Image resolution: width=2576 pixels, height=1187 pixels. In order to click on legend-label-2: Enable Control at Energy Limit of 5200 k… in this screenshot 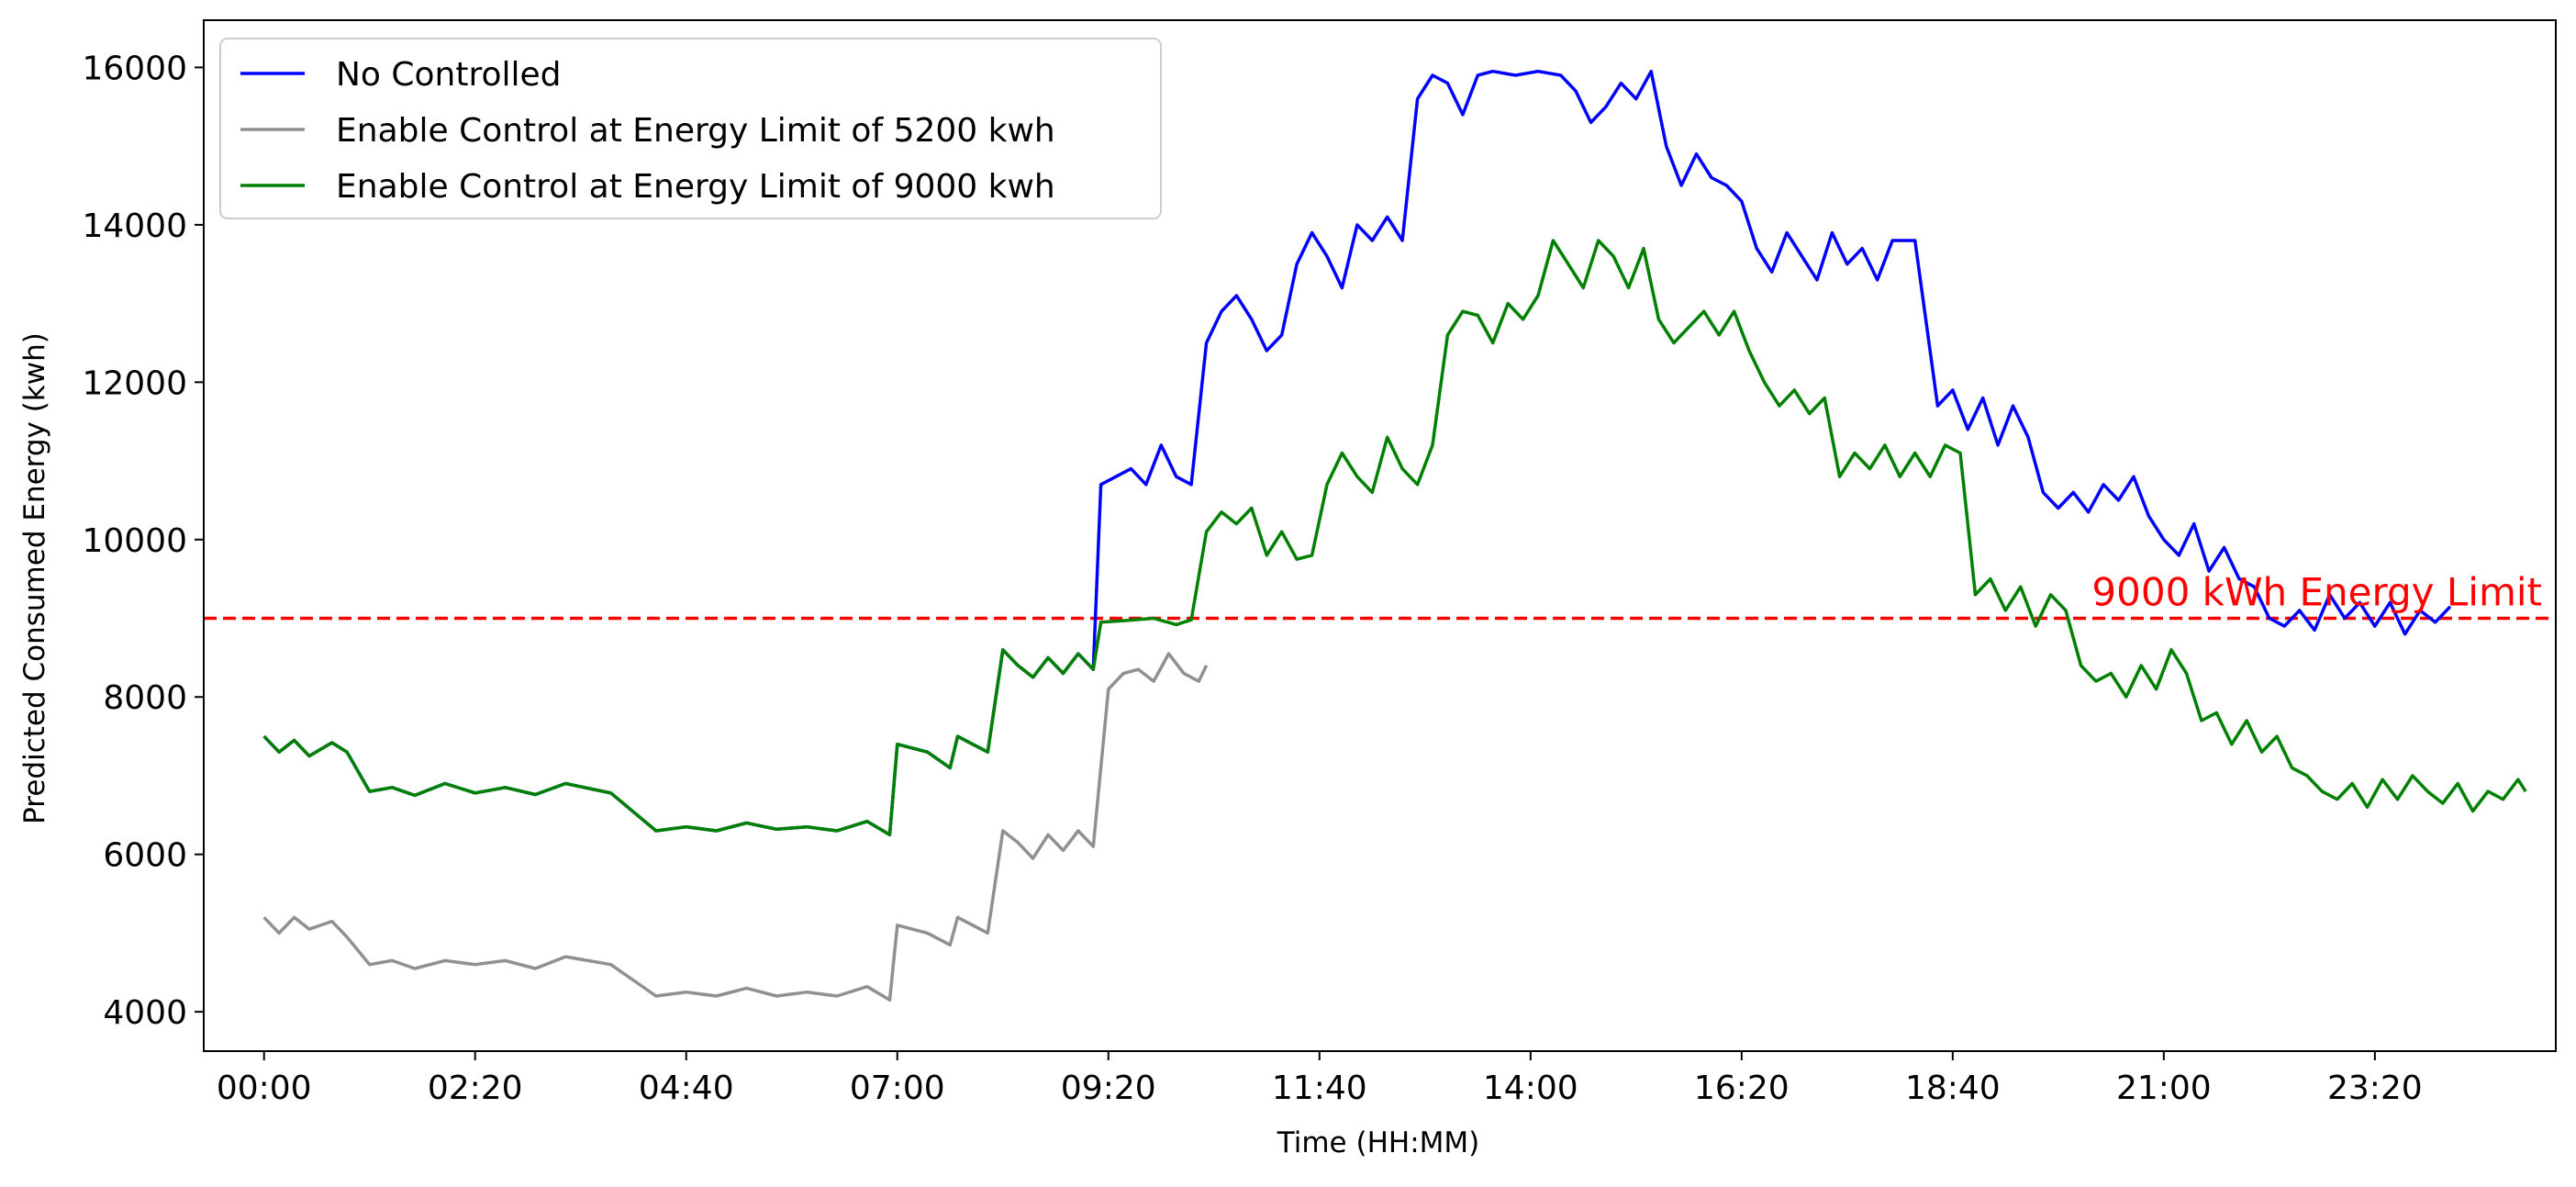, I will do `click(695, 131)`.